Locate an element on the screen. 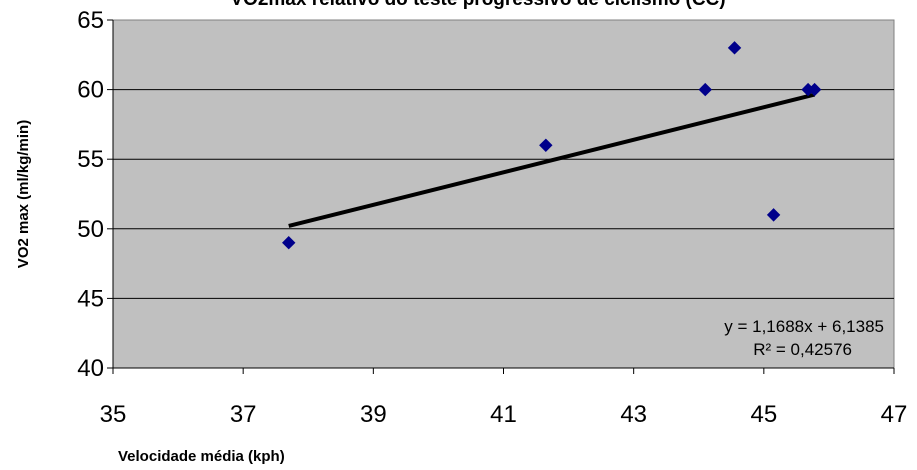 The width and height of the screenshot is (917, 470). x-axis-title: Velocidade média (kph) is located at coordinates (201, 456).